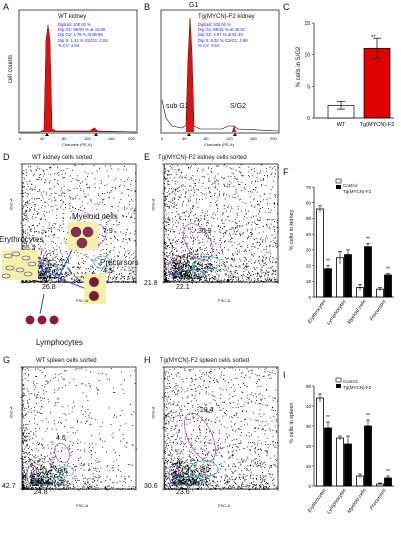  What do you see at coordinates (95, 216) in the screenshot?
I see `cell-label-myeloid: Myeloid cells` at bounding box center [95, 216].